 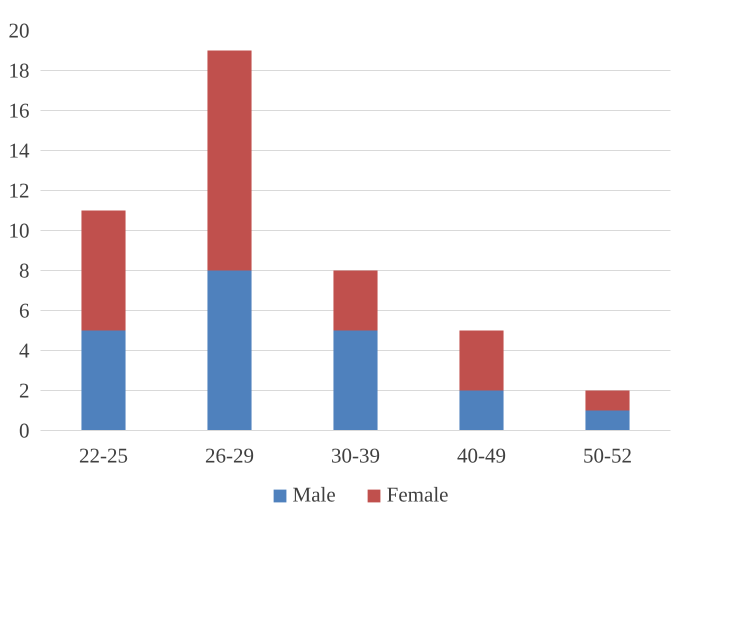 What do you see at coordinates (607, 456) in the screenshot?
I see `x-tick-label: 50-52` at bounding box center [607, 456].